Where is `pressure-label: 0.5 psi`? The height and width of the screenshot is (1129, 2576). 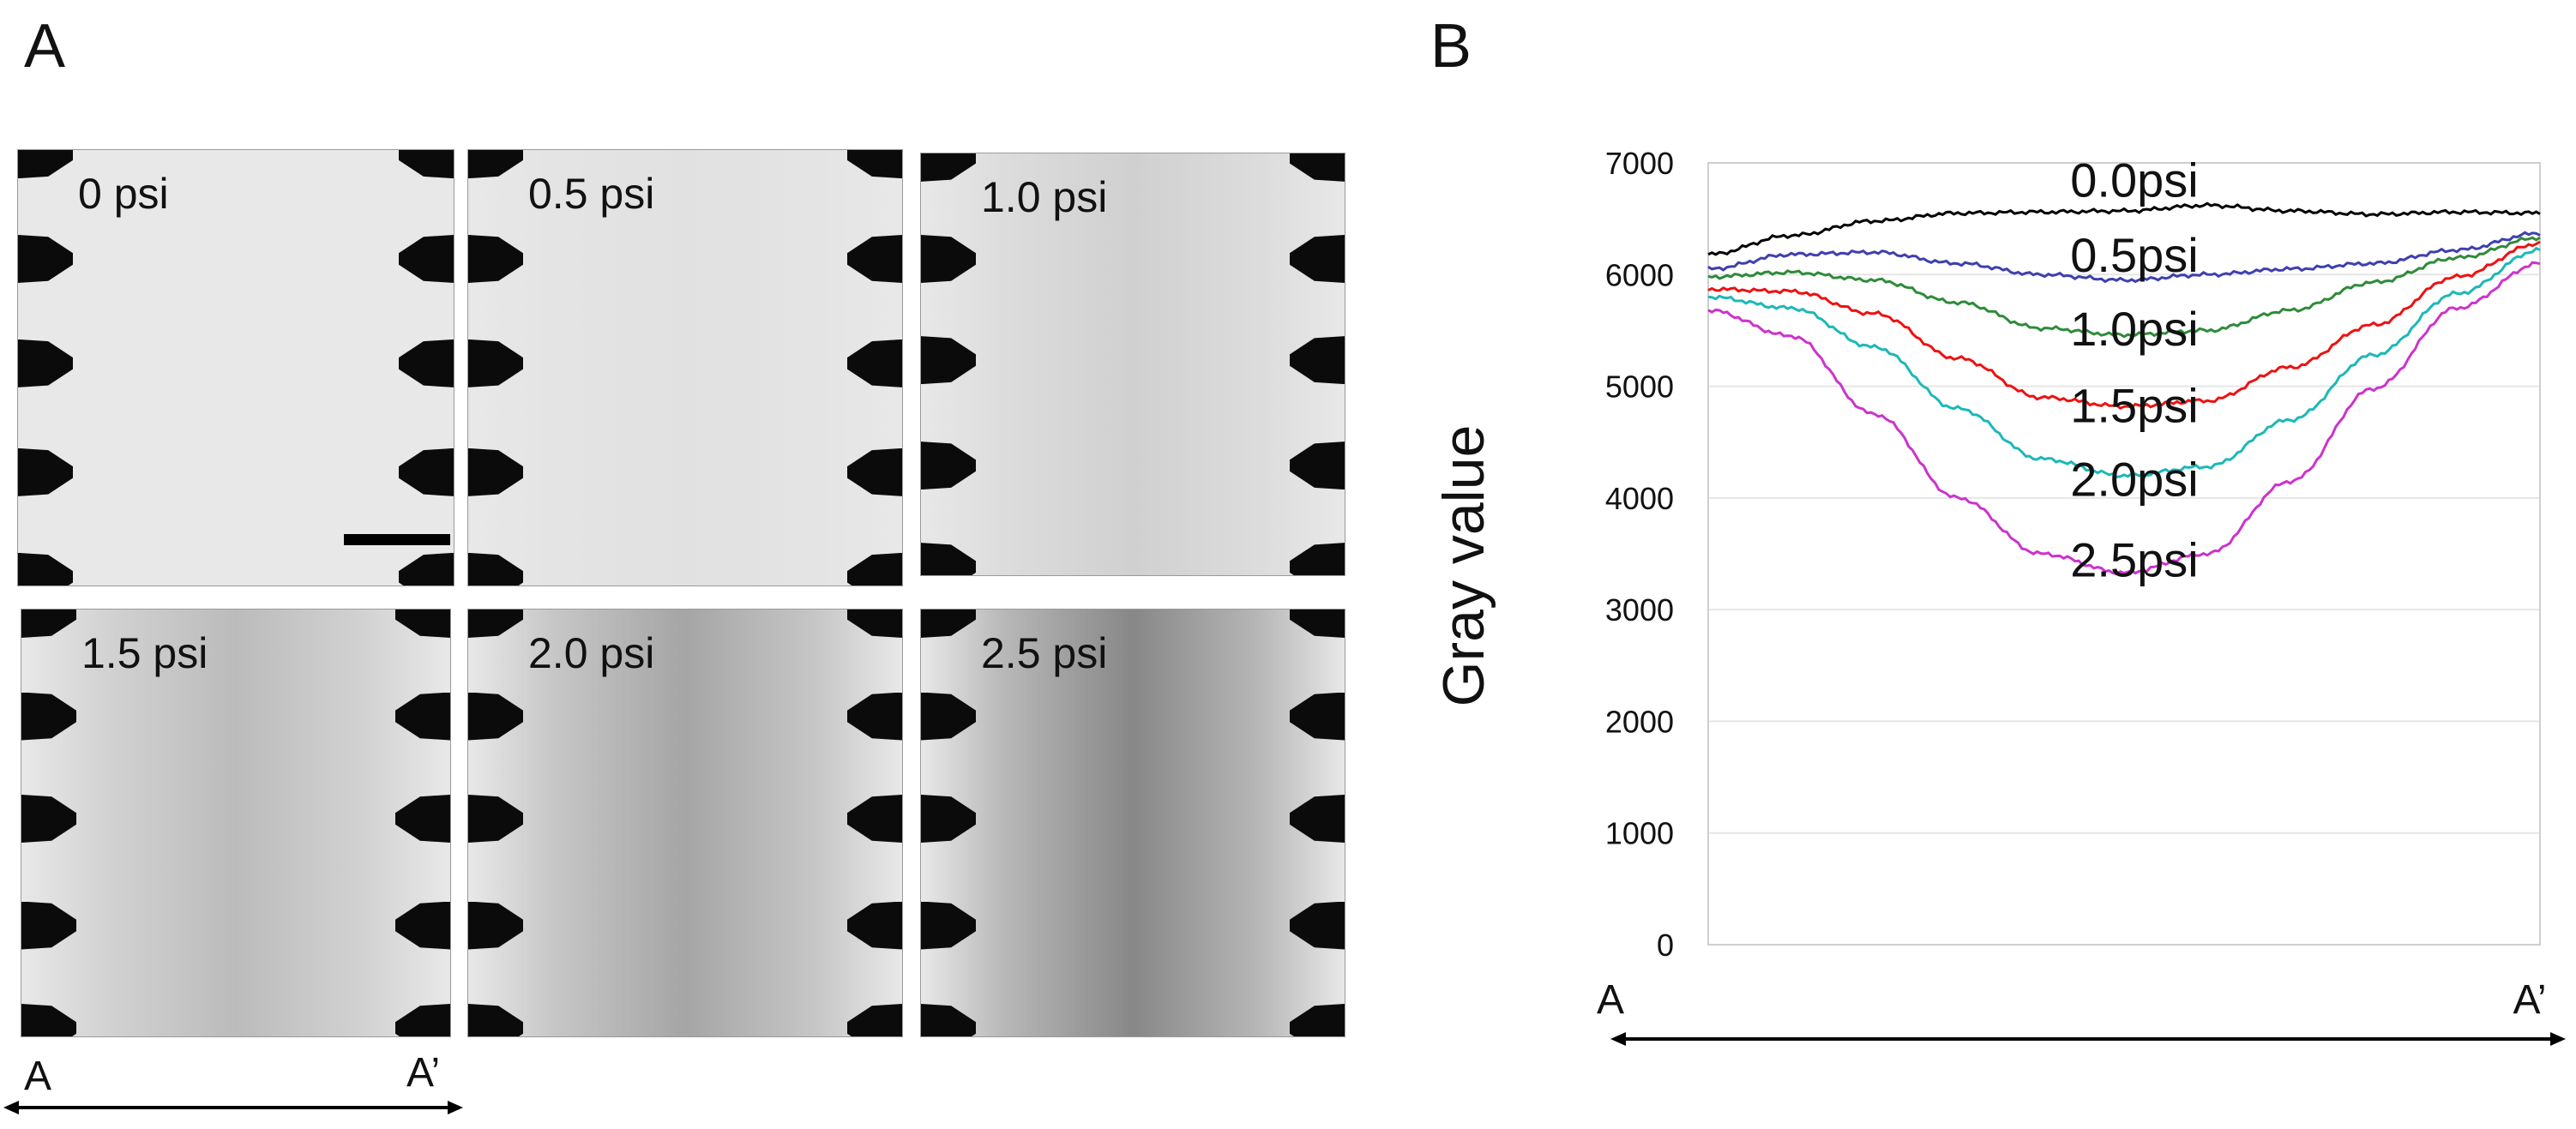 pressure-label: 0.5 psi is located at coordinates (591, 194).